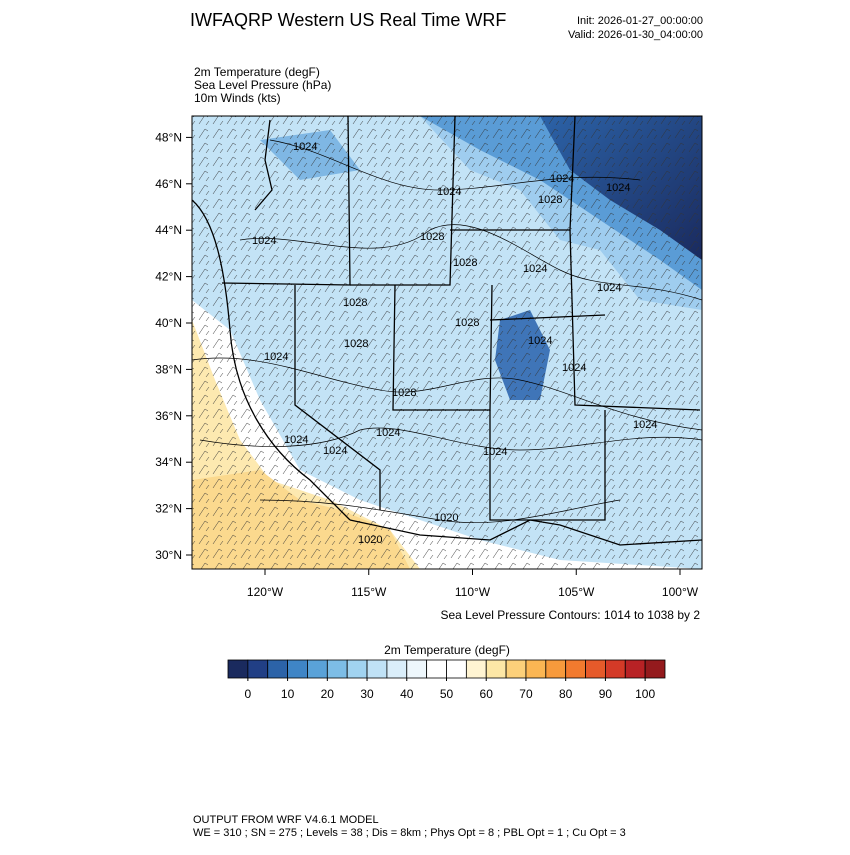  Describe the element at coordinates (645, 694) in the screenshot. I see `colorbar-tick-label: 100` at that location.